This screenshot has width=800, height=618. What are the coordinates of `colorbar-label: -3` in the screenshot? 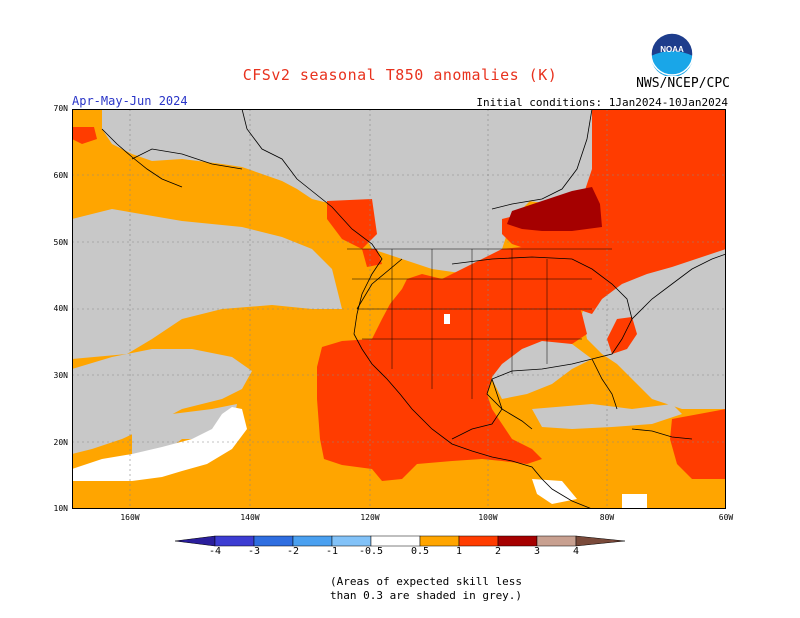 It's located at (254, 551).